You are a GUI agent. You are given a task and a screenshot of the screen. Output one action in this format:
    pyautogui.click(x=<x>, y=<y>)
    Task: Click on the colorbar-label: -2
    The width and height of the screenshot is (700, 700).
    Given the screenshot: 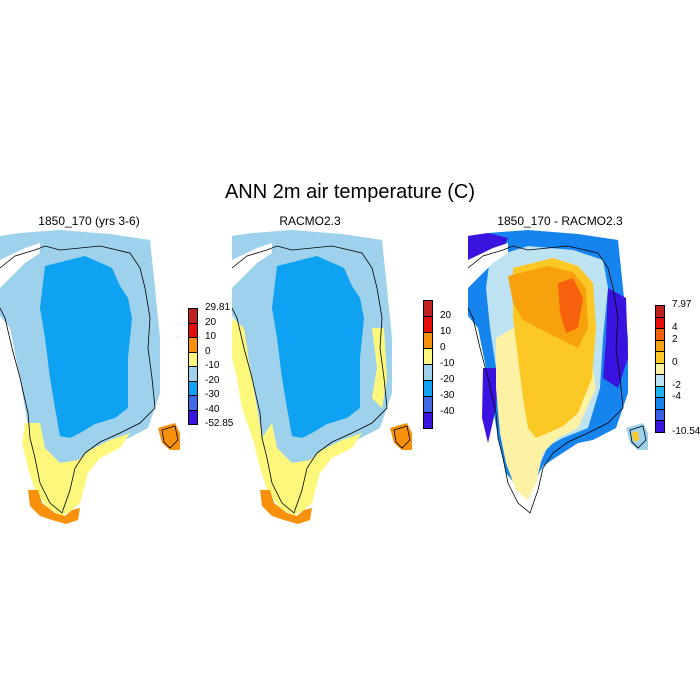 What is the action you would take?
    pyautogui.click(x=676, y=385)
    